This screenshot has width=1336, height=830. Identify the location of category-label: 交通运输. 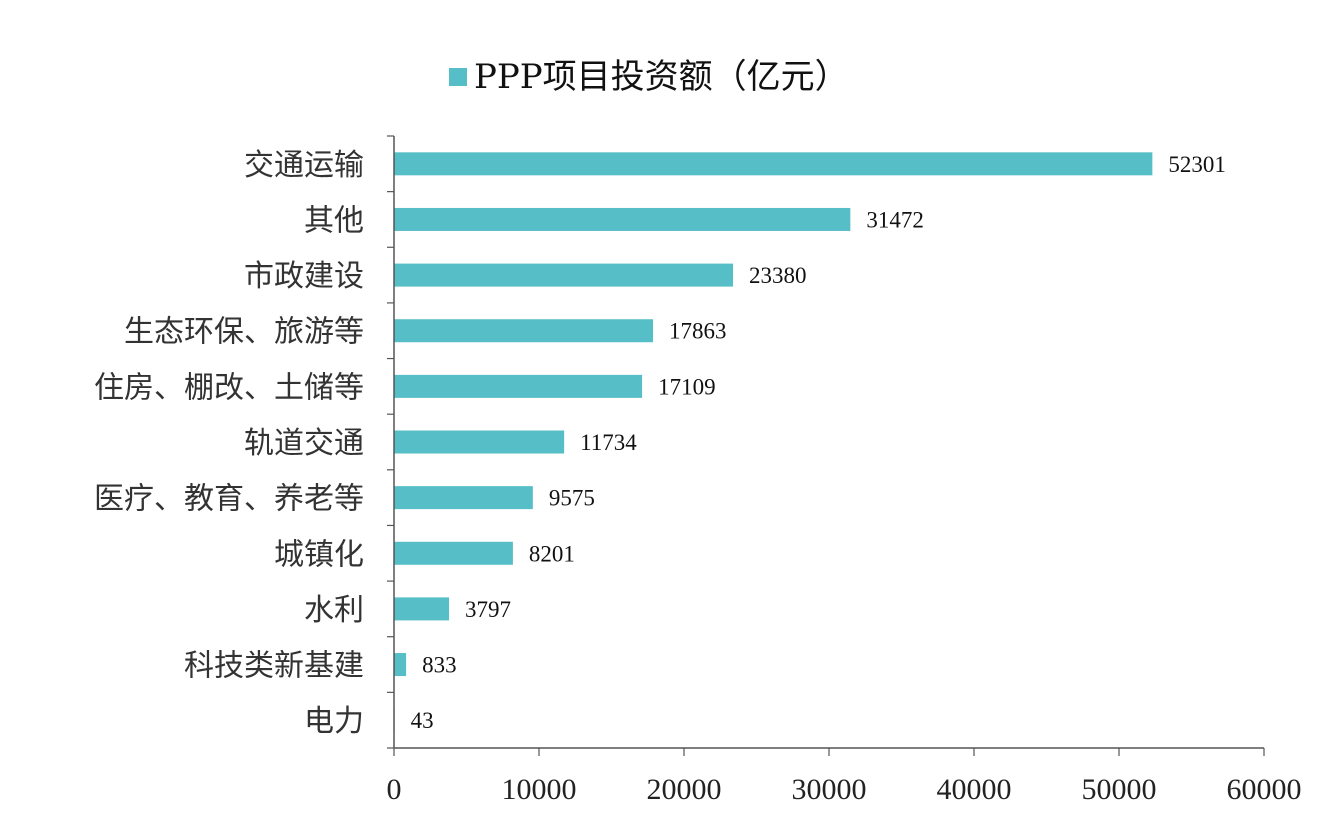
(304, 165).